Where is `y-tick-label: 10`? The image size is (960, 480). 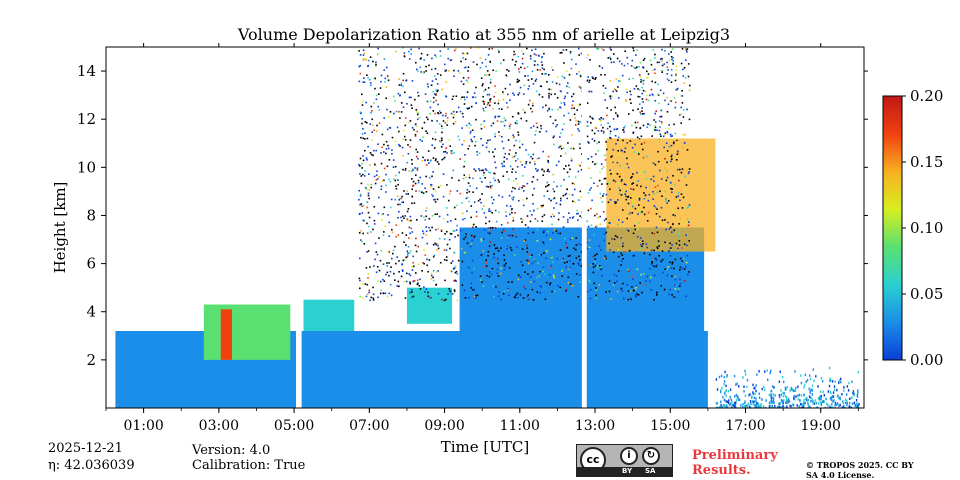 y-tick-label: 10 is located at coordinates (86, 167).